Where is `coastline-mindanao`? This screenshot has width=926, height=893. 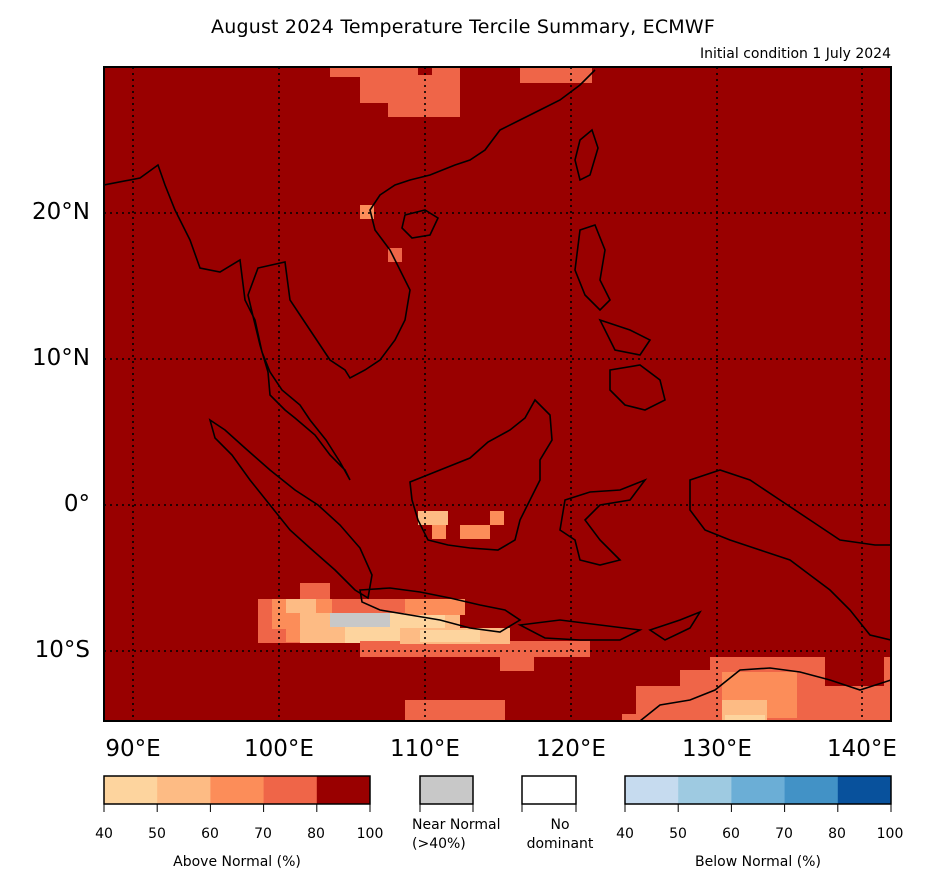 coastline-mindanao is located at coordinates (637, 387).